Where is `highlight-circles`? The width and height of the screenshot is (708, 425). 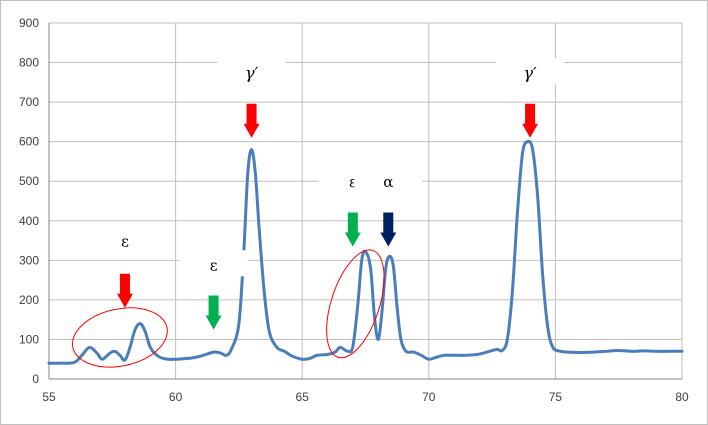
highlight-circles is located at coordinates (228, 308).